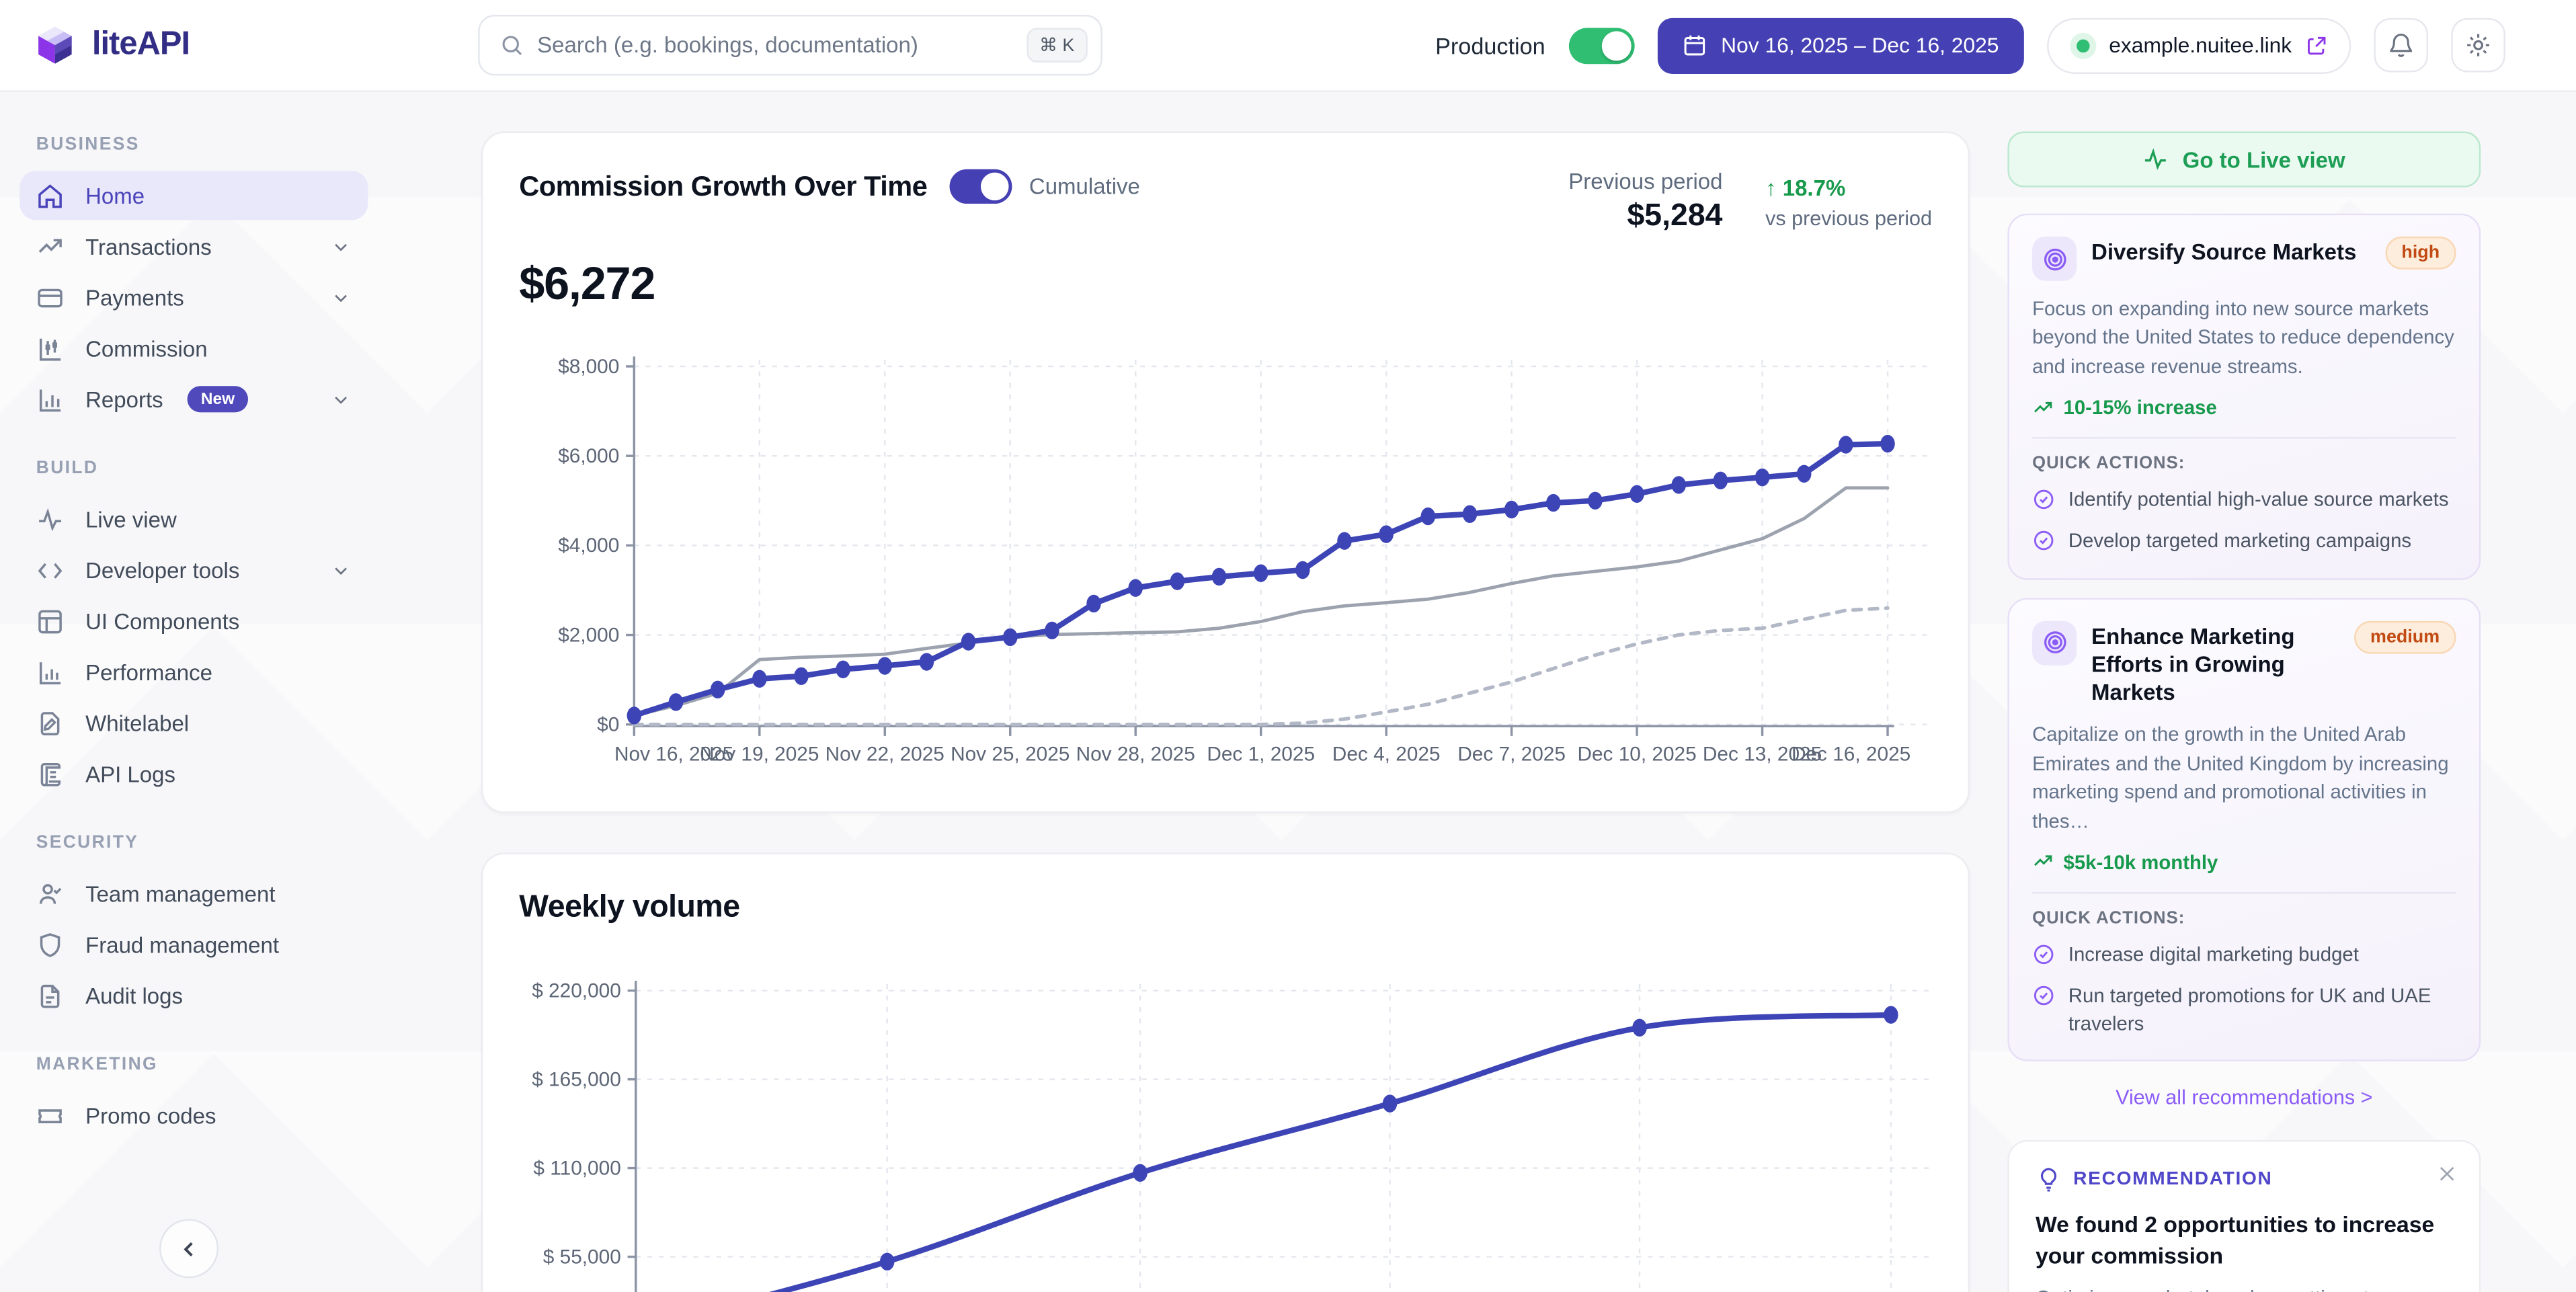 This screenshot has height=1292, width=2576. I want to click on delta-percent: ↑ 18.7%, so click(1805, 188).